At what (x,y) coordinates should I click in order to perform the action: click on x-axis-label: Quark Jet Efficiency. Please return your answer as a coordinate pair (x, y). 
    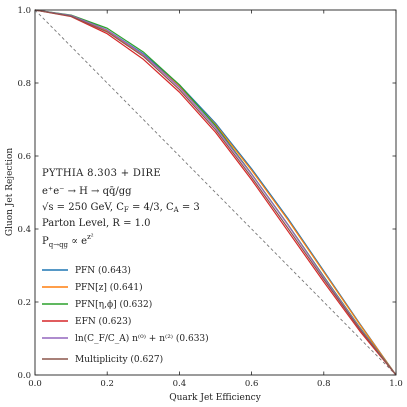
    Looking at the image, I should click on (215, 398).